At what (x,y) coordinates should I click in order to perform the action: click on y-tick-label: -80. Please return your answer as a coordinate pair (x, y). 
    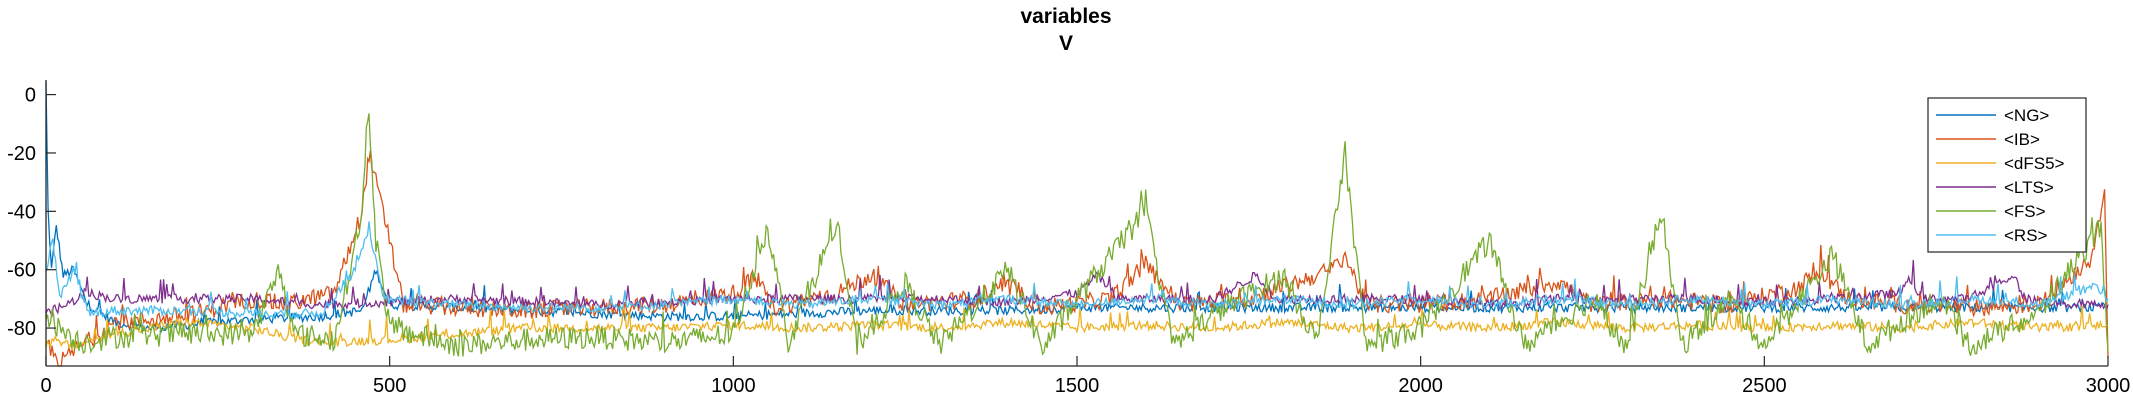
    Looking at the image, I should click on (21, 329).